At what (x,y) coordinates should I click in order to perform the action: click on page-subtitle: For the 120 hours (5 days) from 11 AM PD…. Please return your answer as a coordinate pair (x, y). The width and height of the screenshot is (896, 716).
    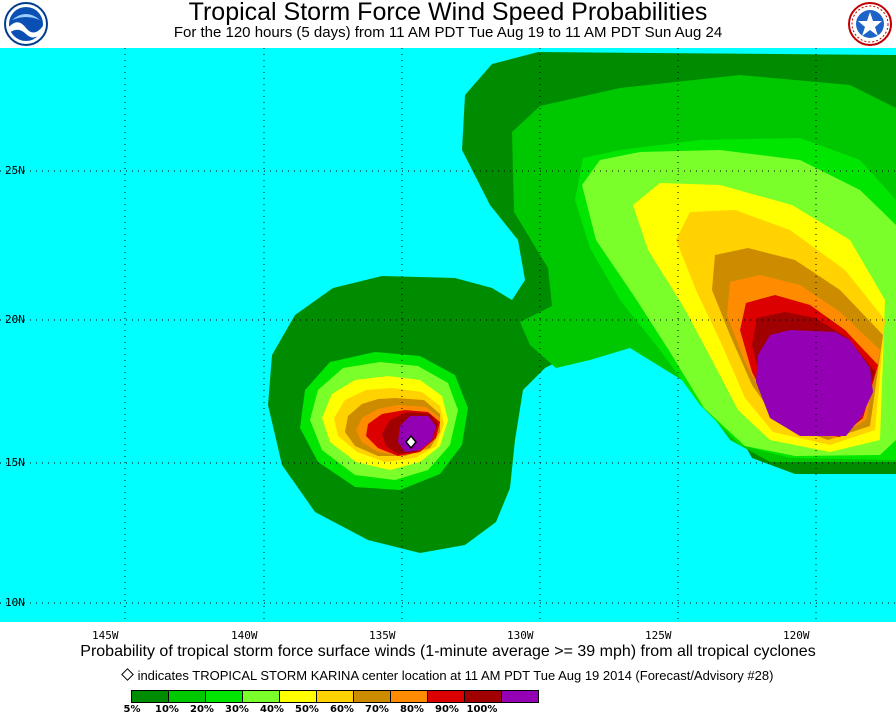
    Looking at the image, I should click on (448, 32).